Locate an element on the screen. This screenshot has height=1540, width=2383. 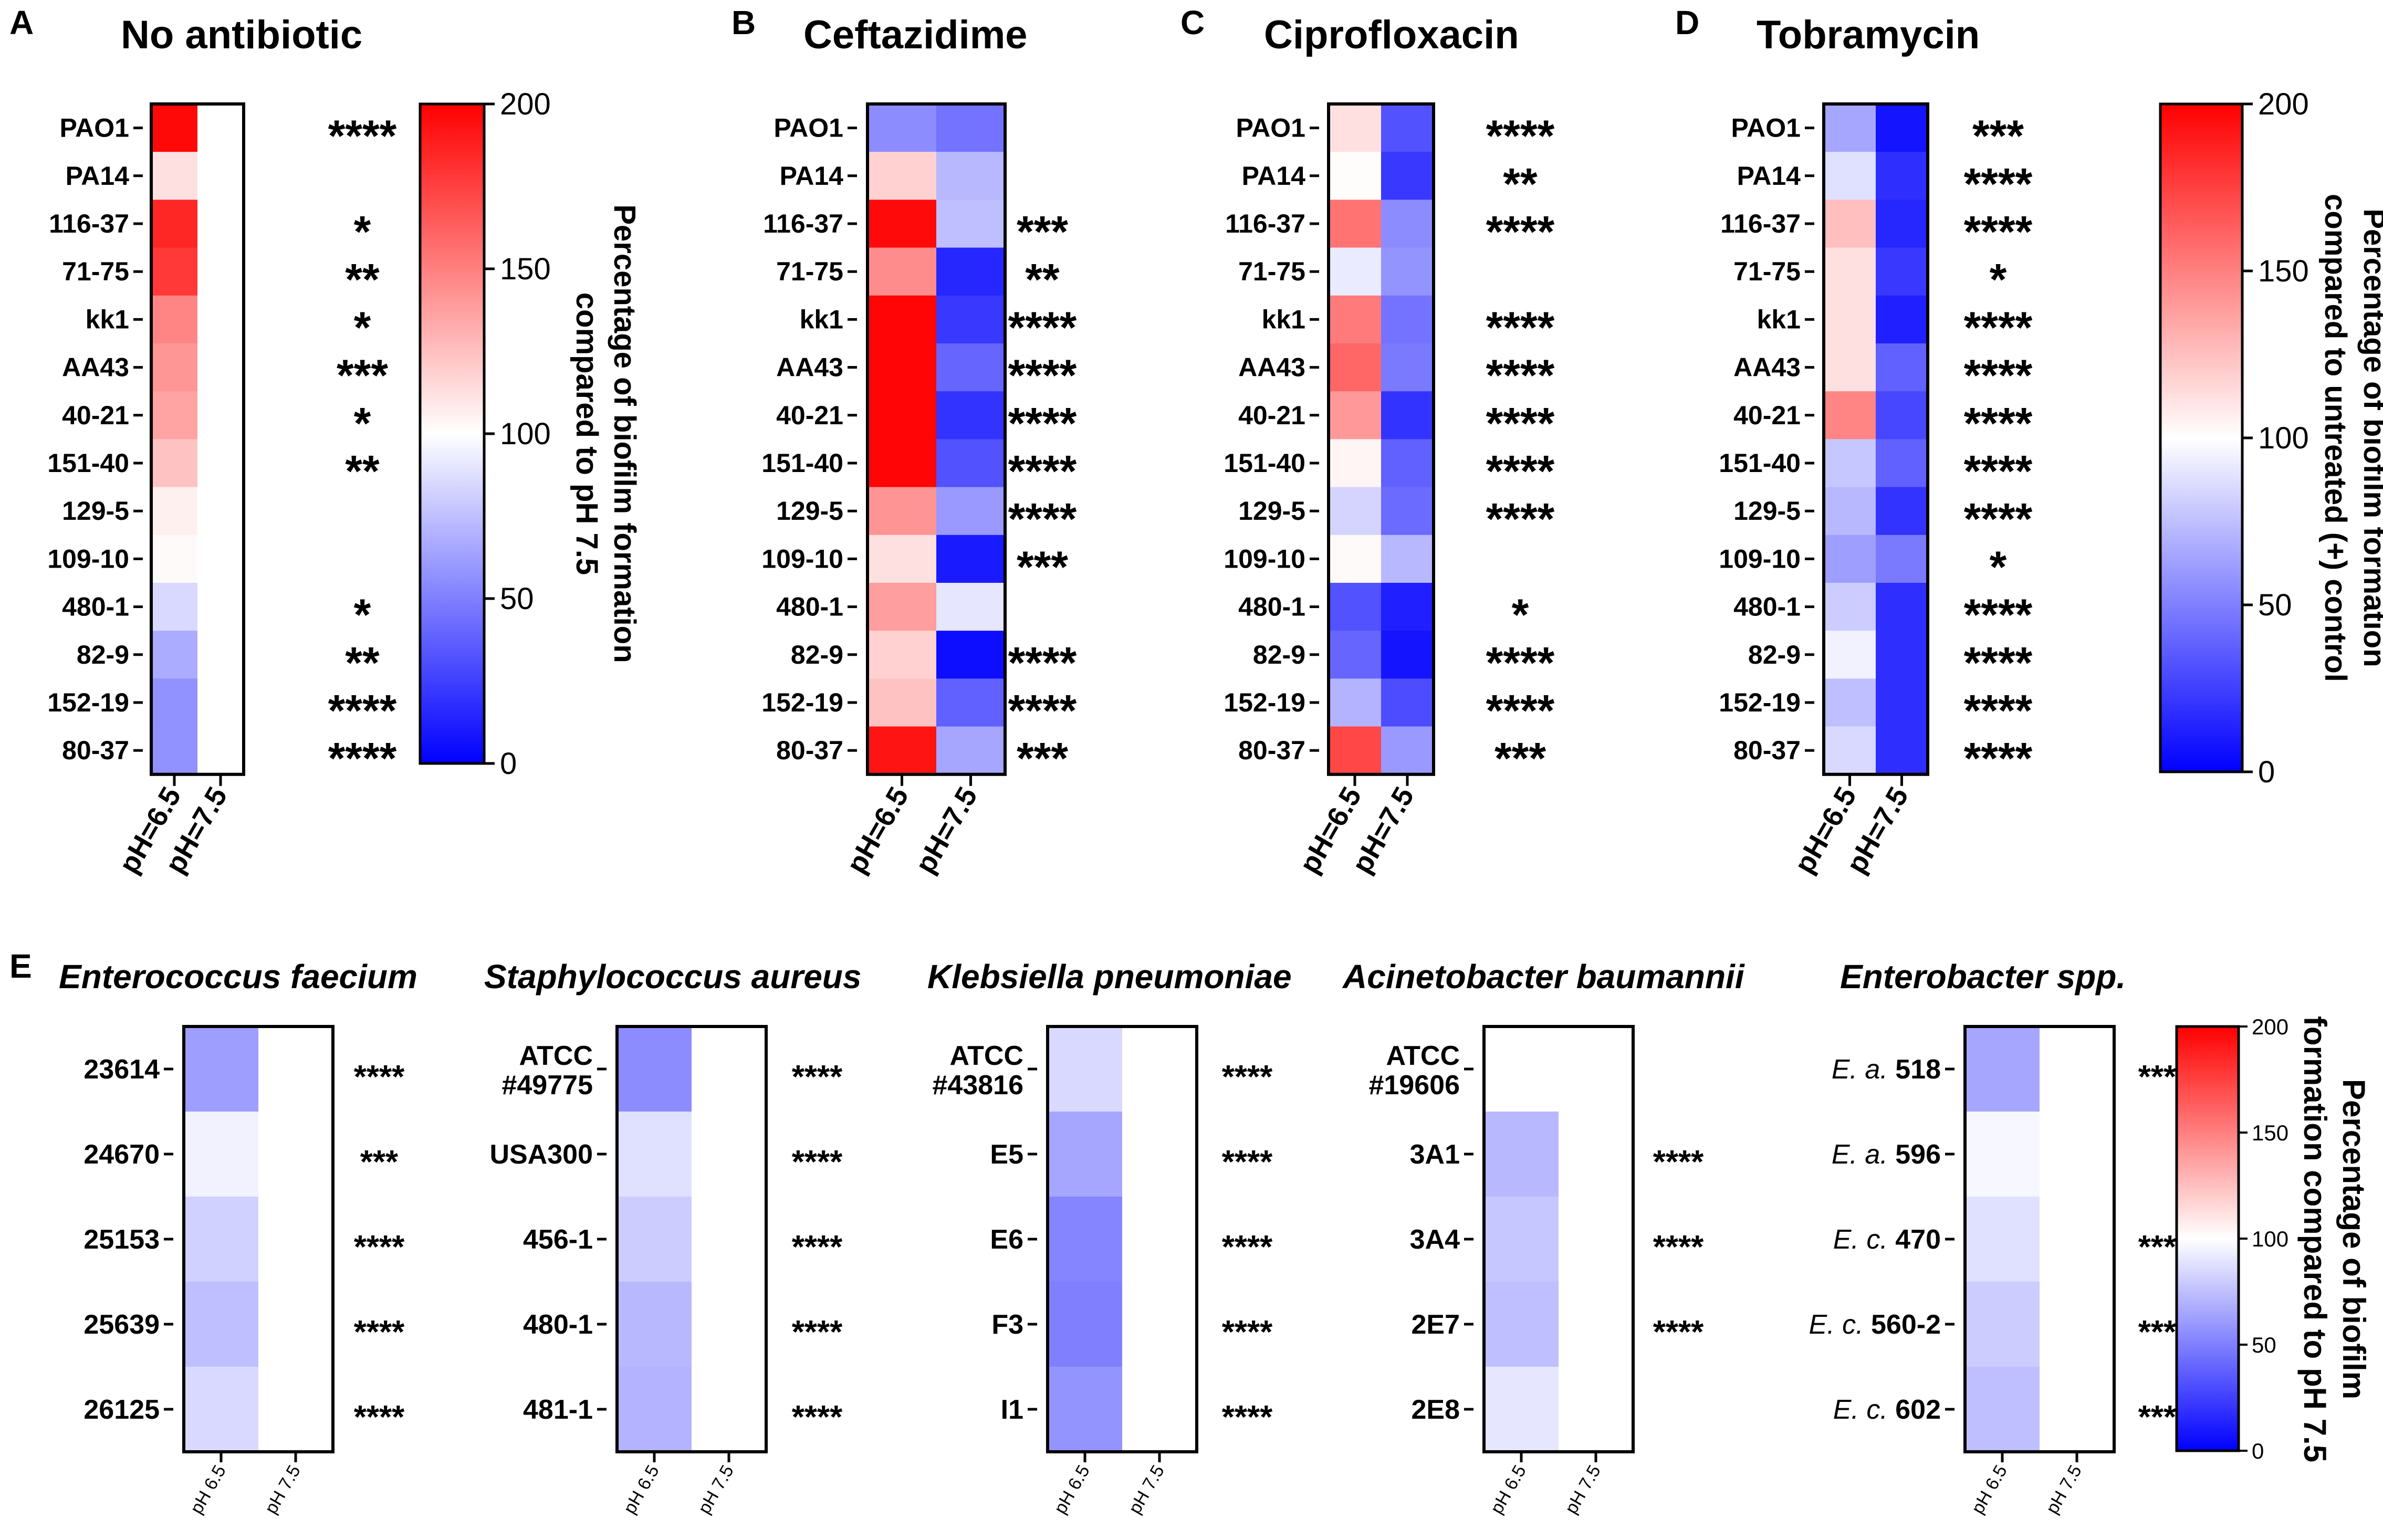
colorbar-title: formation compared to pH 7.5 is located at coordinates (2315, 1239).